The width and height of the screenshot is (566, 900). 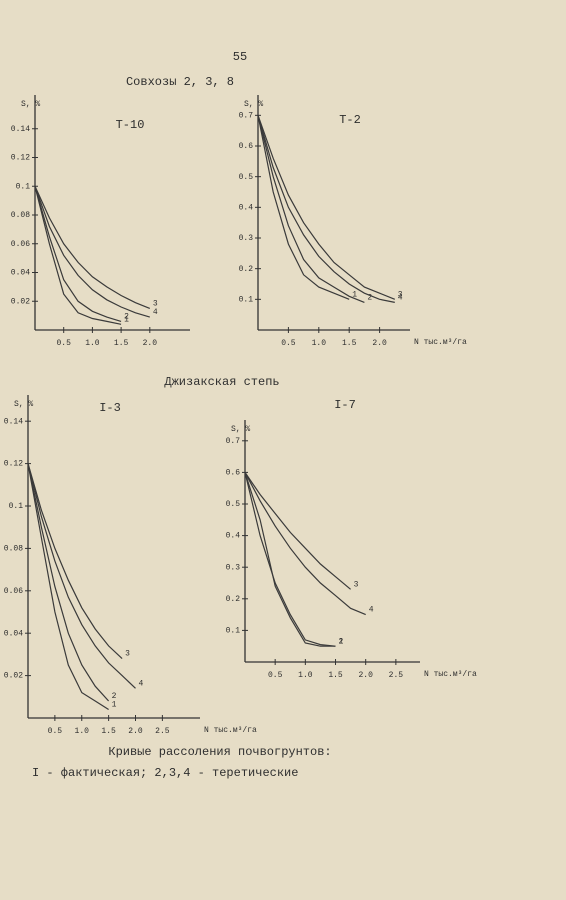 What do you see at coordinates (345, 405) in the screenshot?
I see `chart-title: I-7` at bounding box center [345, 405].